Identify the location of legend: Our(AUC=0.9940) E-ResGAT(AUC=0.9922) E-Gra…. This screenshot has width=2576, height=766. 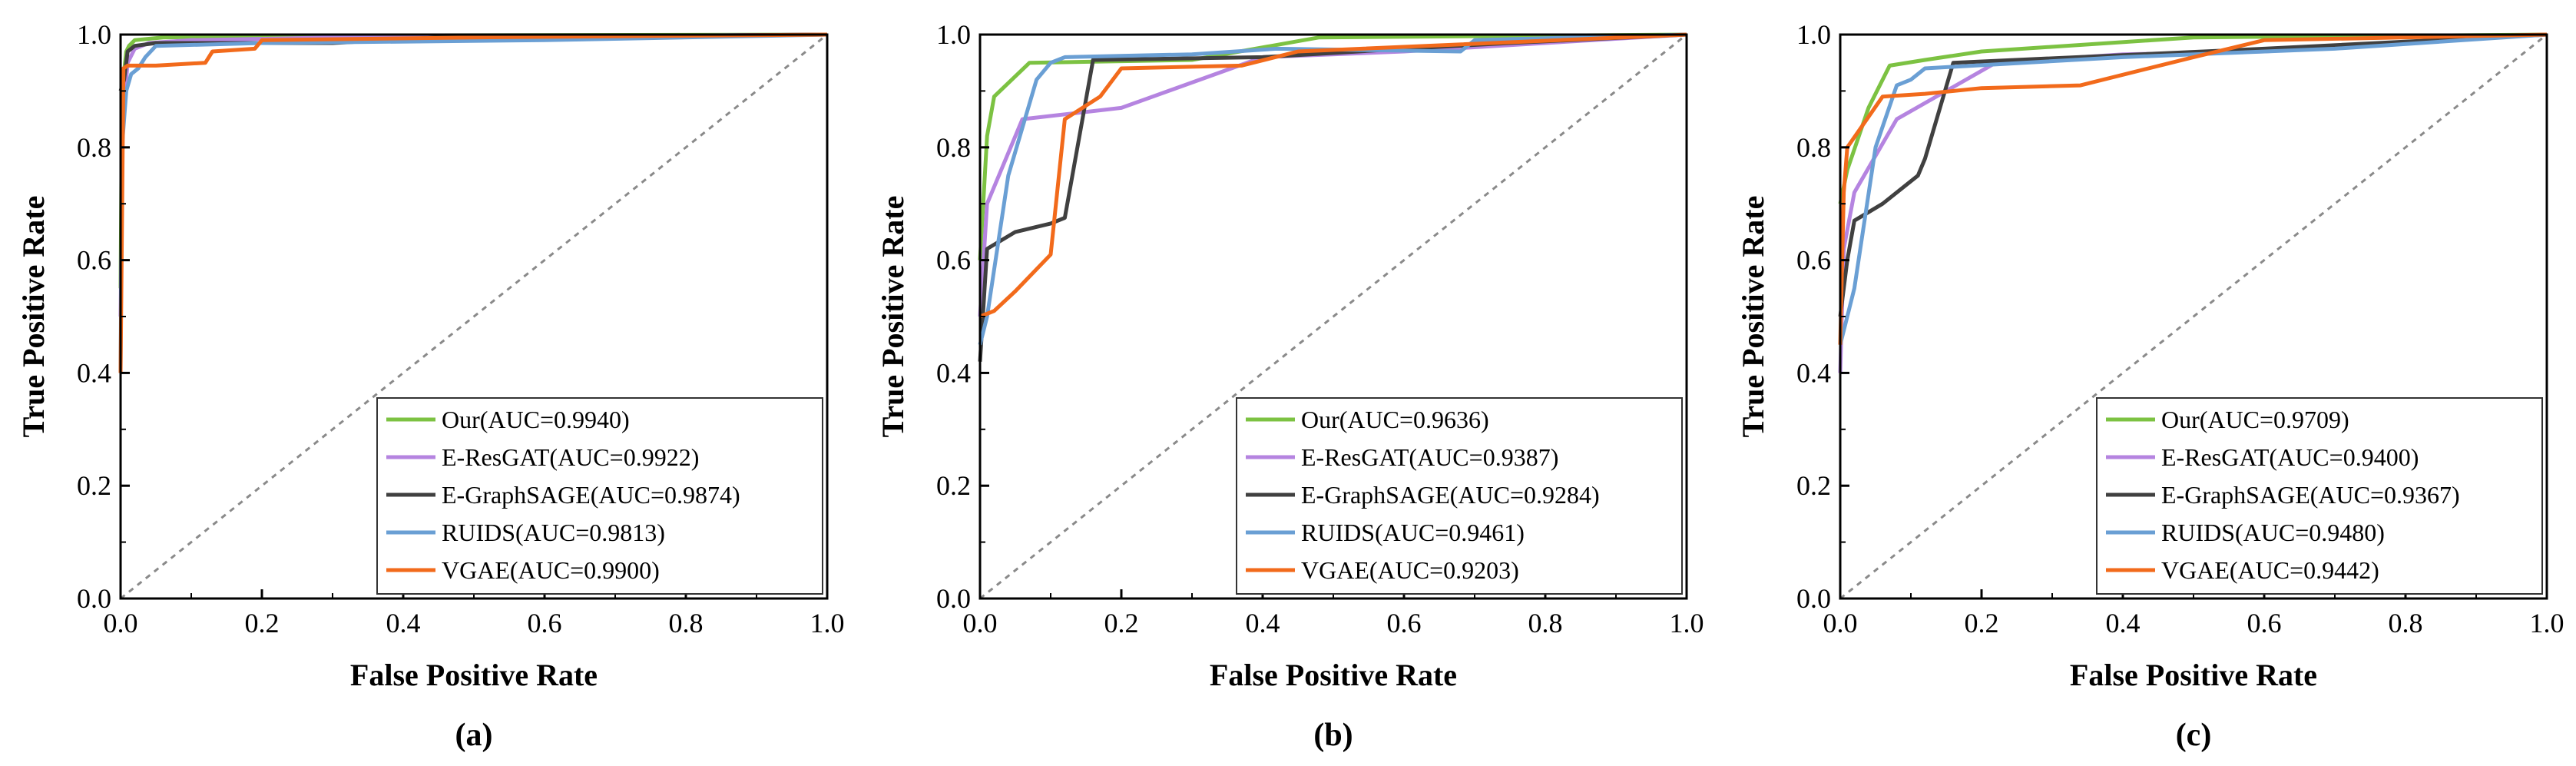
(599, 496).